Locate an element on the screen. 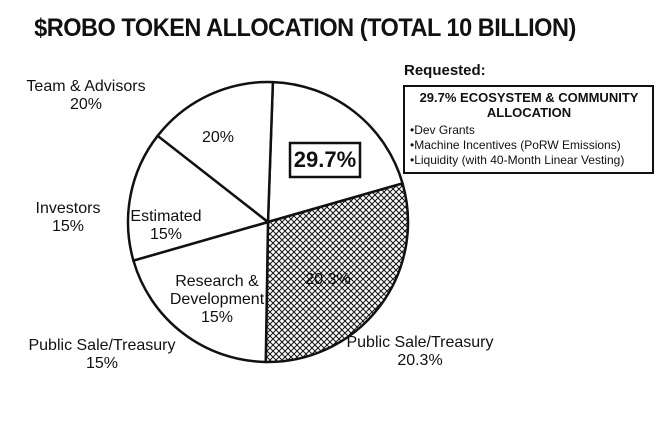 This screenshot has height=436, width=659. callout-title-line-2: ALLOCATION is located at coordinates (529, 112).